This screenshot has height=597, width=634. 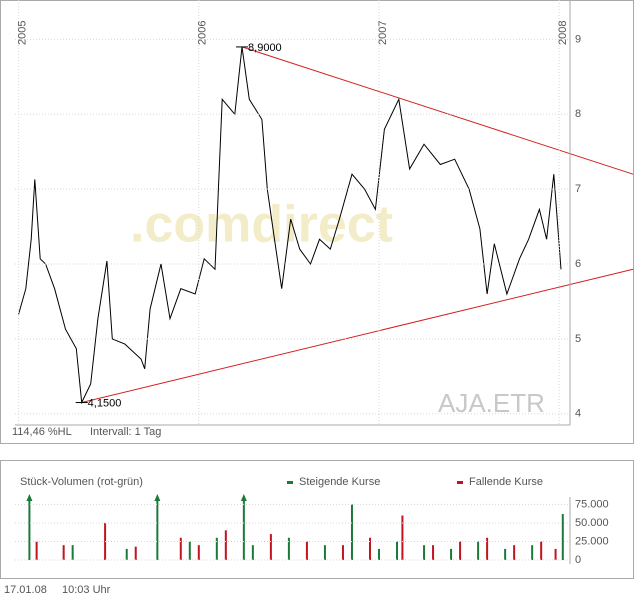 What do you see at coordinates (578, 560) in the screenshot?
I see `y-tick-label: 0` at bounding box center [578, 560].